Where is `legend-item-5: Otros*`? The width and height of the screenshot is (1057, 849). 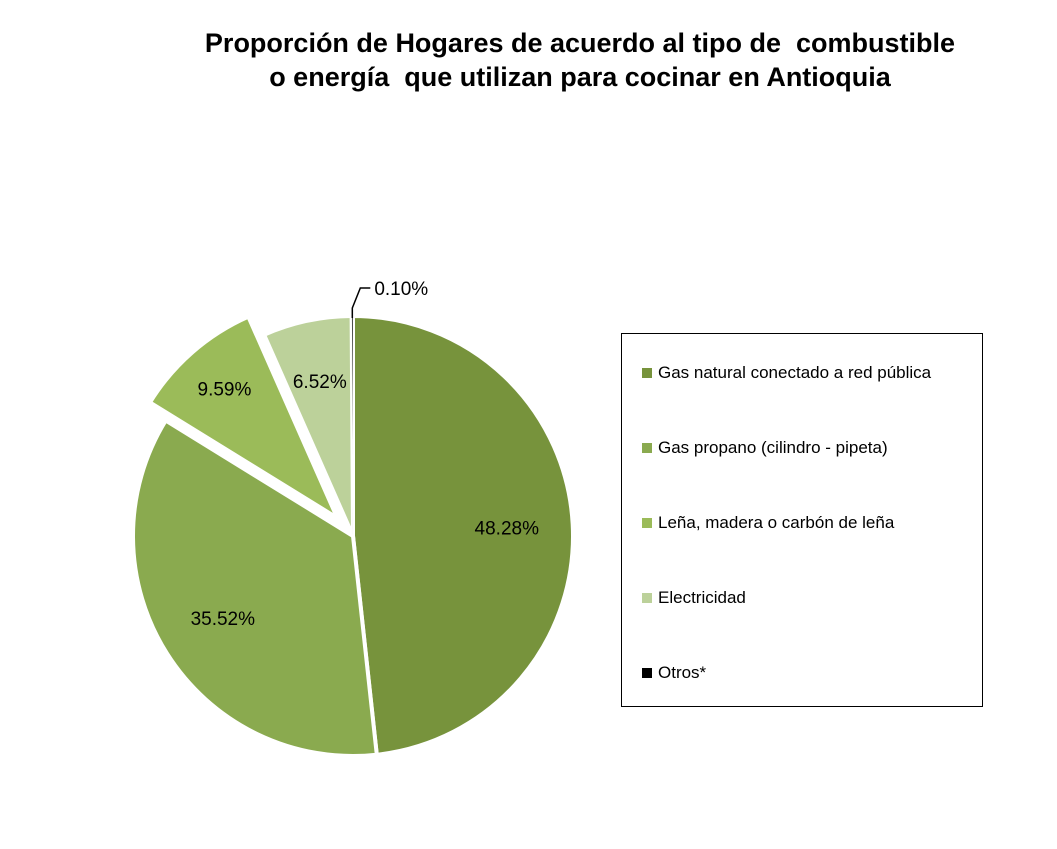
legend-item-5: Otros* is located at coordinates (674, 673).